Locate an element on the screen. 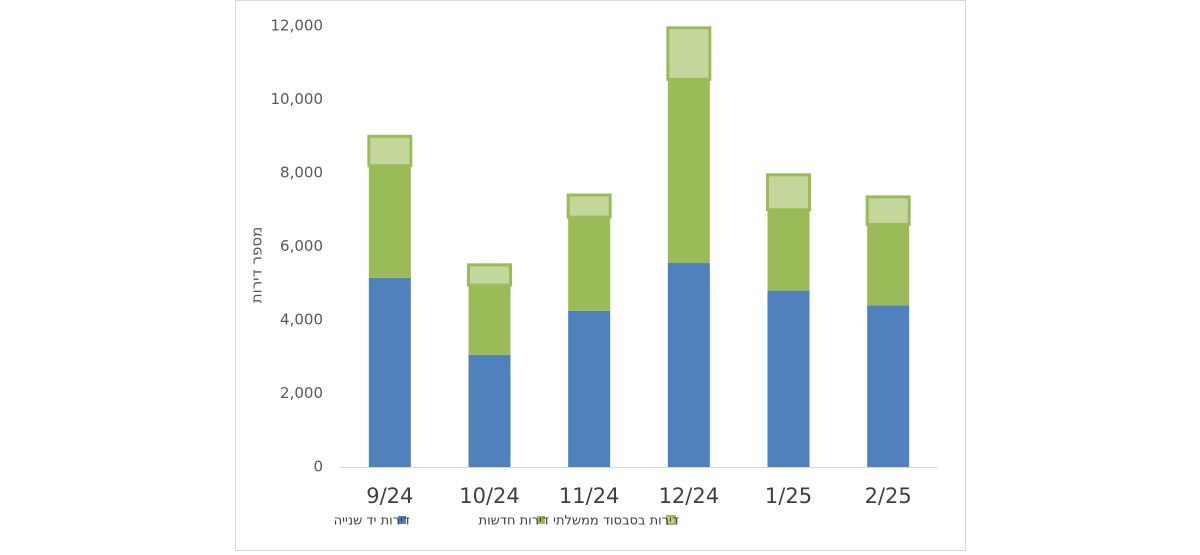 The height and width of the screenshot is (555, 1200). x-tick-label: 12/24 is located at coordinates (689, 496).